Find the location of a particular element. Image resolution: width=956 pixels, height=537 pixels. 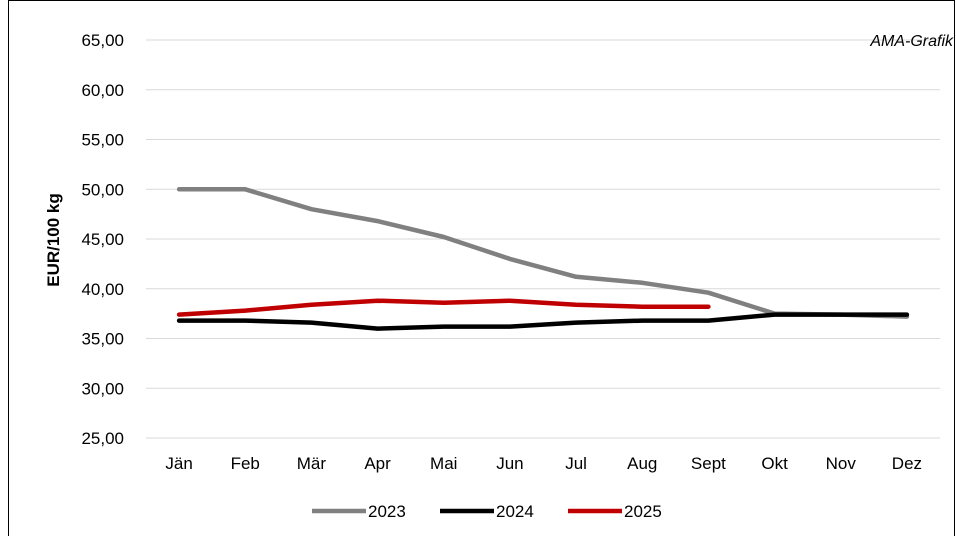

legend-label: 2024 is located at coordinates (515, 511).